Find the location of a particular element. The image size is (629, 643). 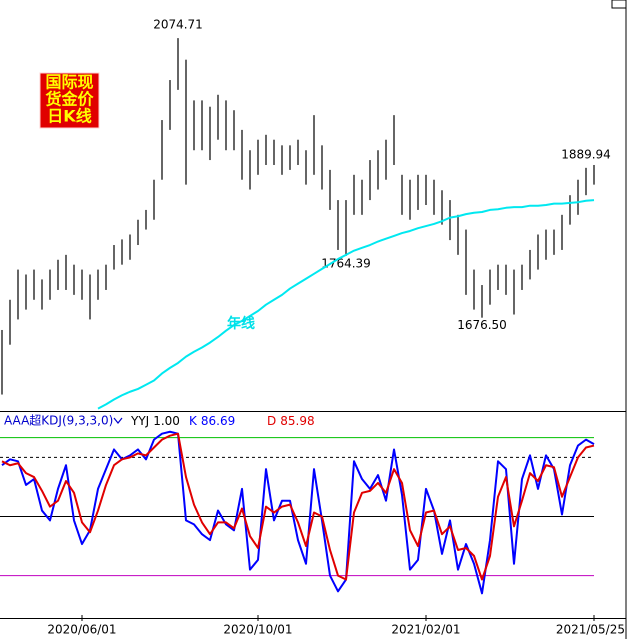

x-tick-label: 2021/02/01 is located at coordinates (425, 630).